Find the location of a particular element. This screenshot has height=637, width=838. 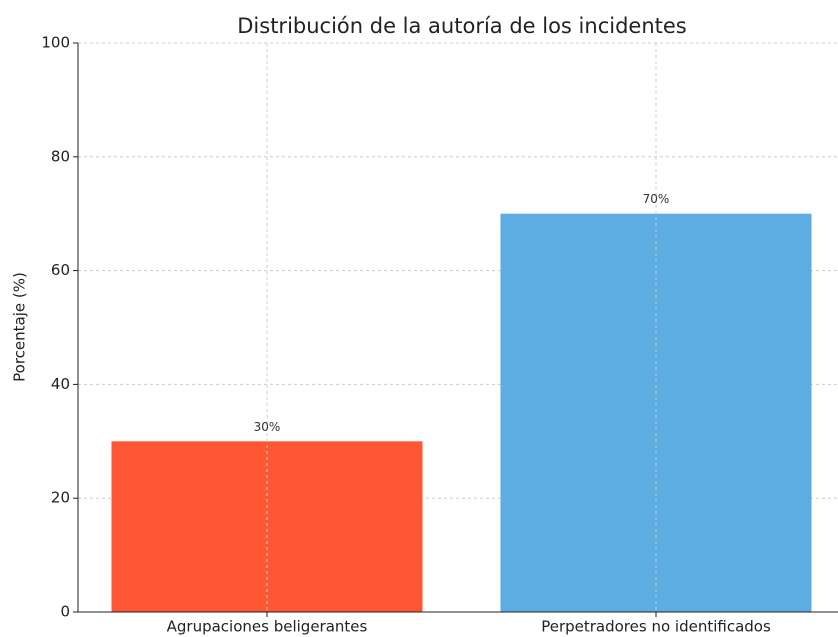

y-tick-label: 20 is located at coordinates (60, 498).